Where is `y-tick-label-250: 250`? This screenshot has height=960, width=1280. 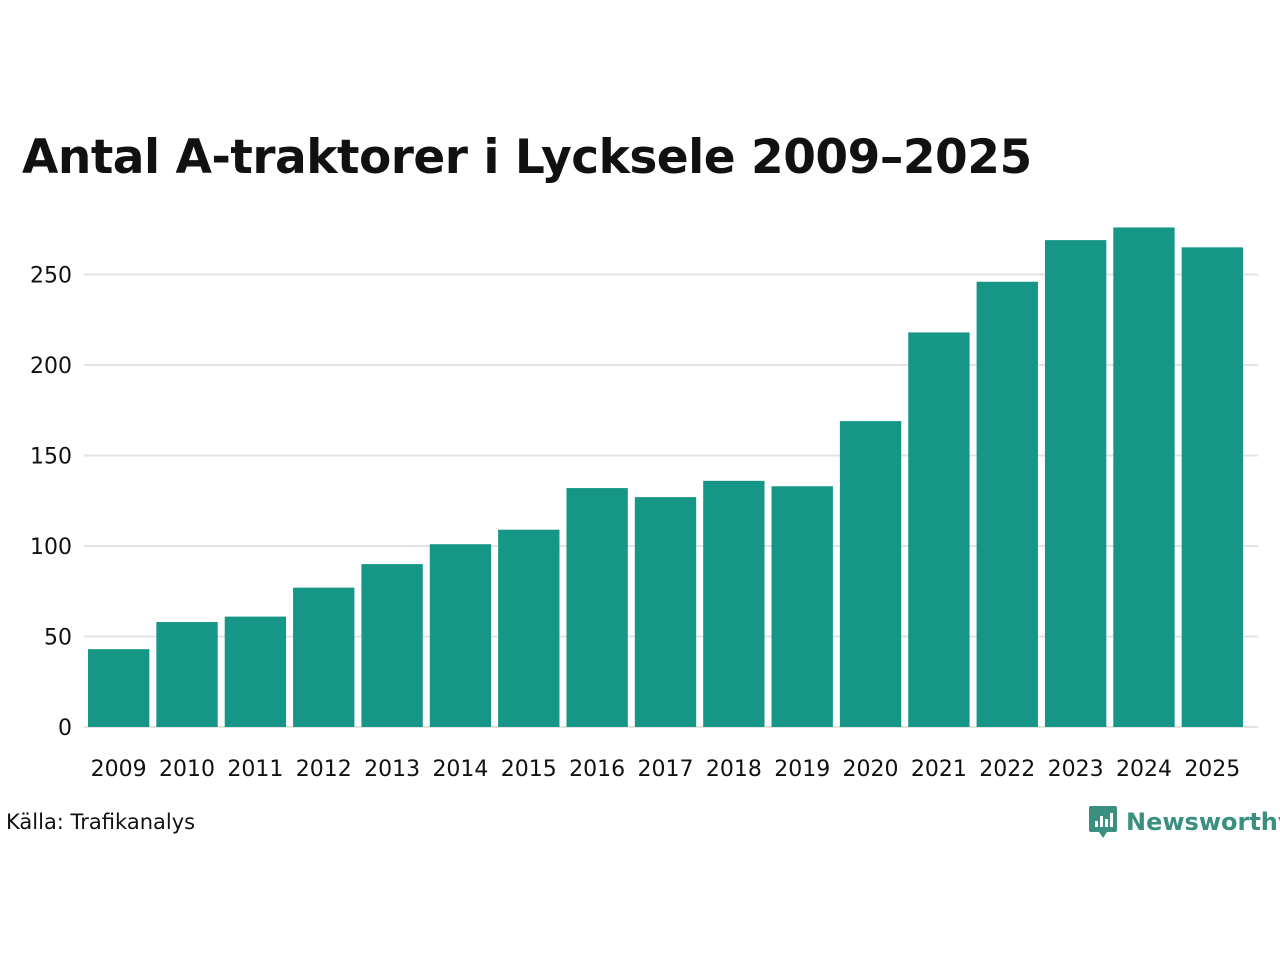
y-tick-label-250: 250 is located at coordinates (51, 276).